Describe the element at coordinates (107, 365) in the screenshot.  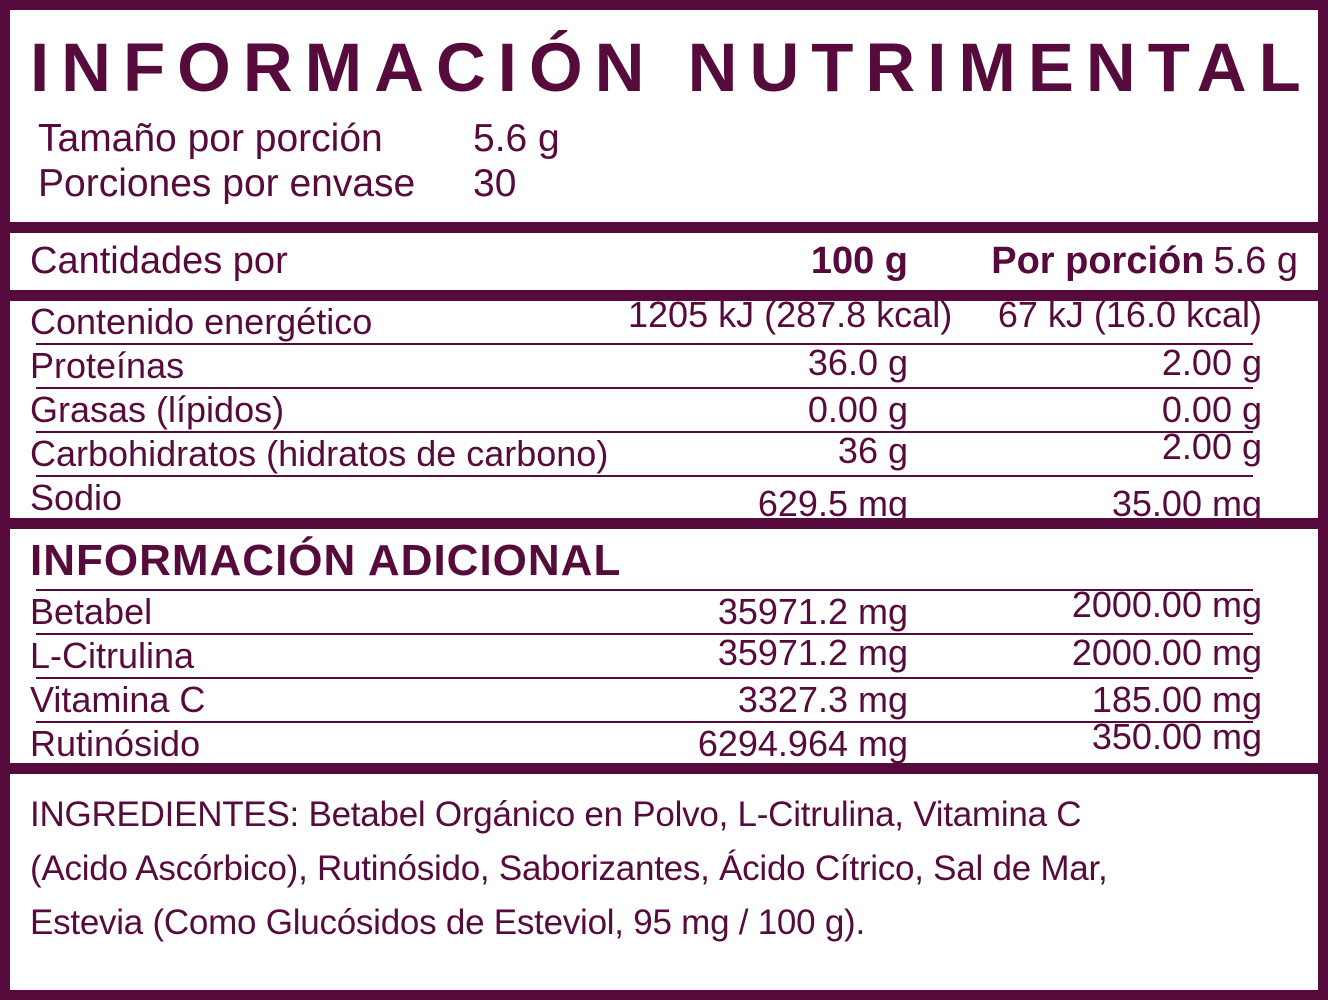
I see `nutrient-label: Proteínas` at that location.